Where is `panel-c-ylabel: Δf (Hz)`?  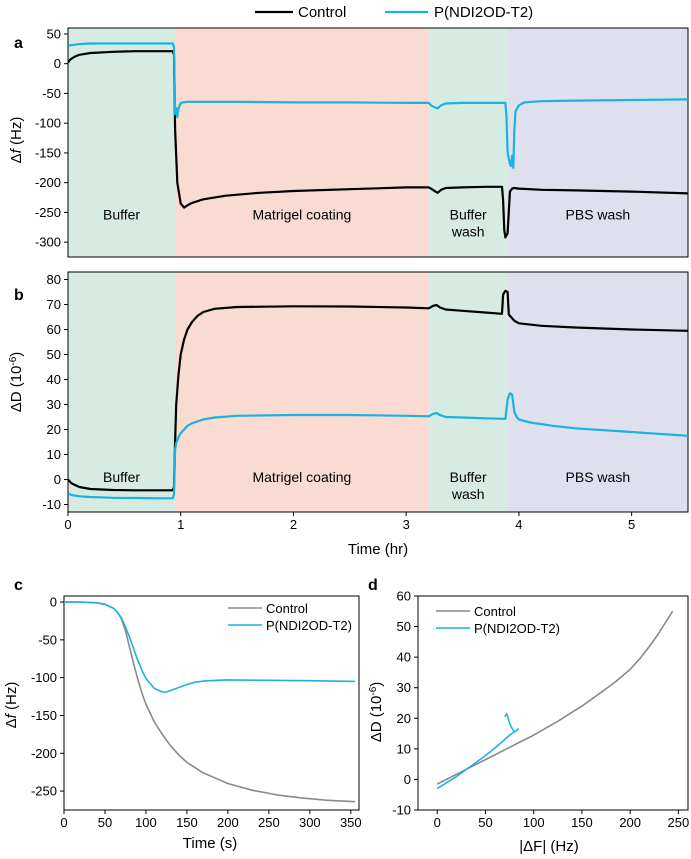 panel-c-ylabel: Δf (Hz) is located at coordinates (11, 705).